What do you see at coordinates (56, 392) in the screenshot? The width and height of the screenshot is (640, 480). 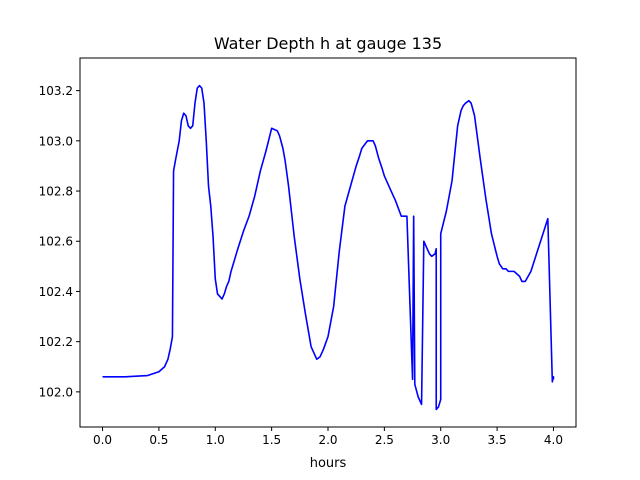 I see `y-tick-label: 102.0` at bounding box center [56, 392].